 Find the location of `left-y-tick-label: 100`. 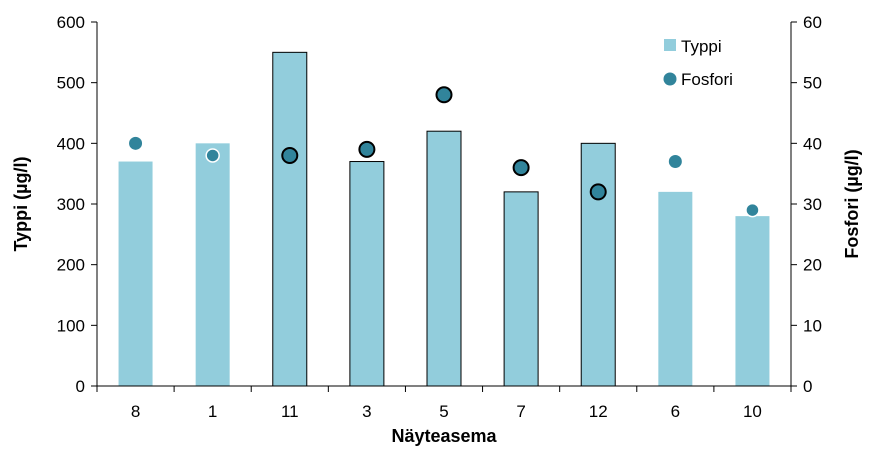

left-y-tick-label: 100 is located at coordinates (71, 325).